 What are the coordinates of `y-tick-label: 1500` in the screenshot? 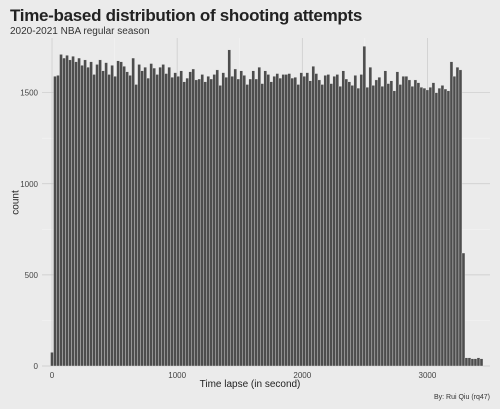 It's located at (29, 93).